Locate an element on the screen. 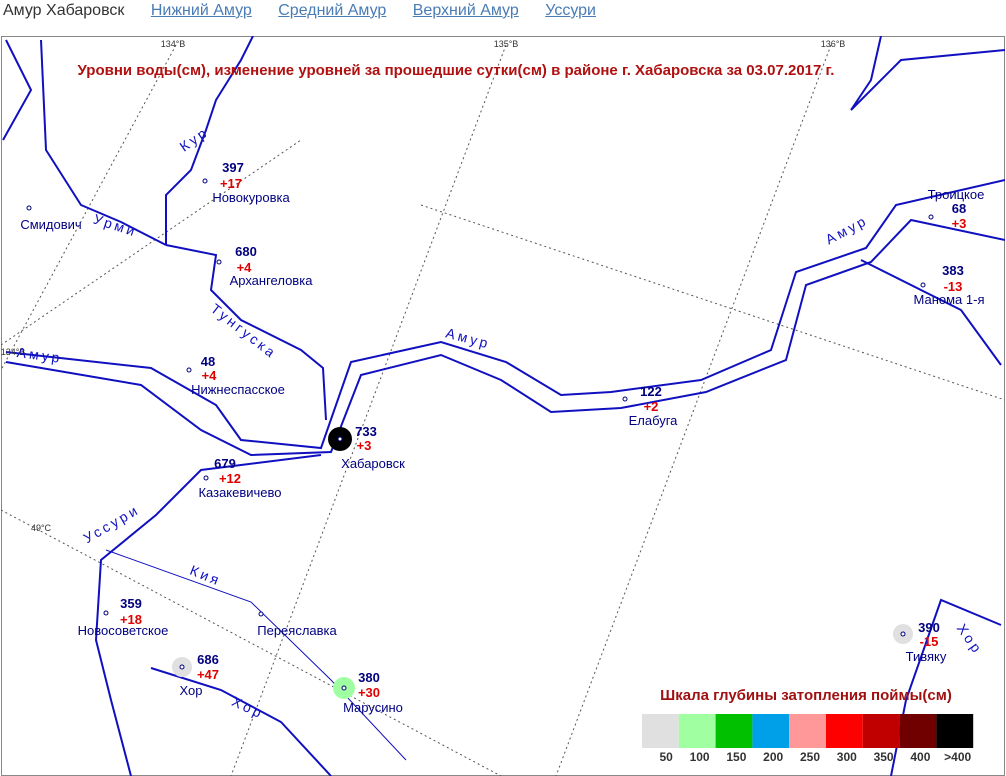 This screenshot has height=776, width=1006. station-level: 680 is located at coordinates (246, 251).